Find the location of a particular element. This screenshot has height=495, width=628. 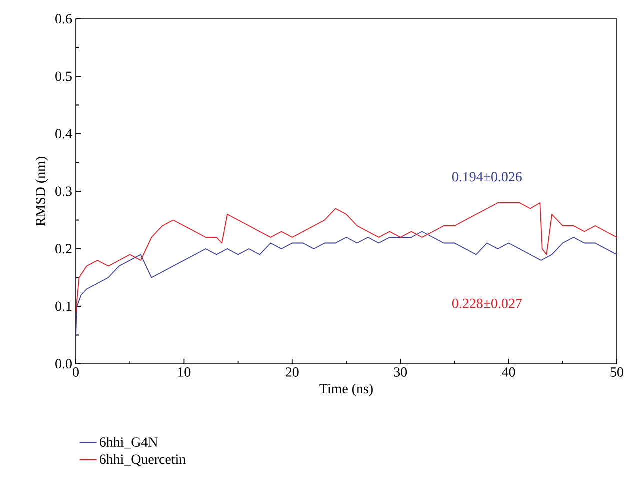

x-axis-title: Time (ns) is located at coordinates (346, 390).